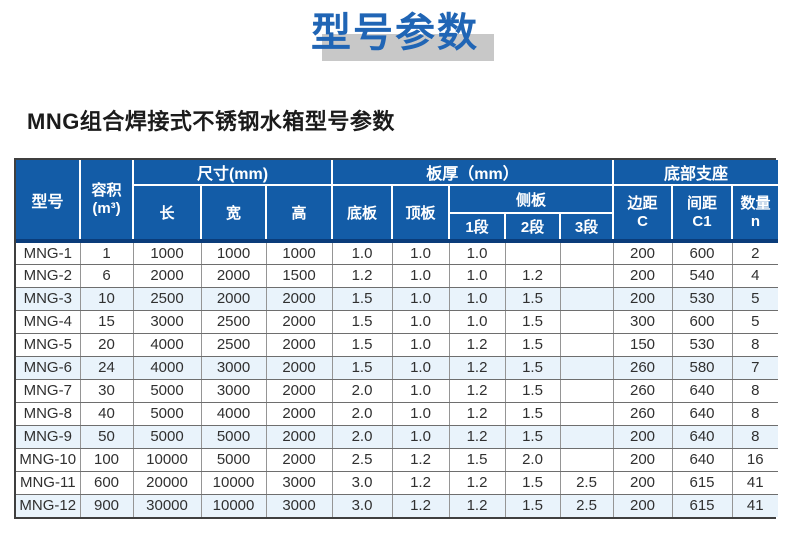  Describe the element at coordinates (48, 275) in the screenshot. I see `cell-model: MNG-2` at that location.